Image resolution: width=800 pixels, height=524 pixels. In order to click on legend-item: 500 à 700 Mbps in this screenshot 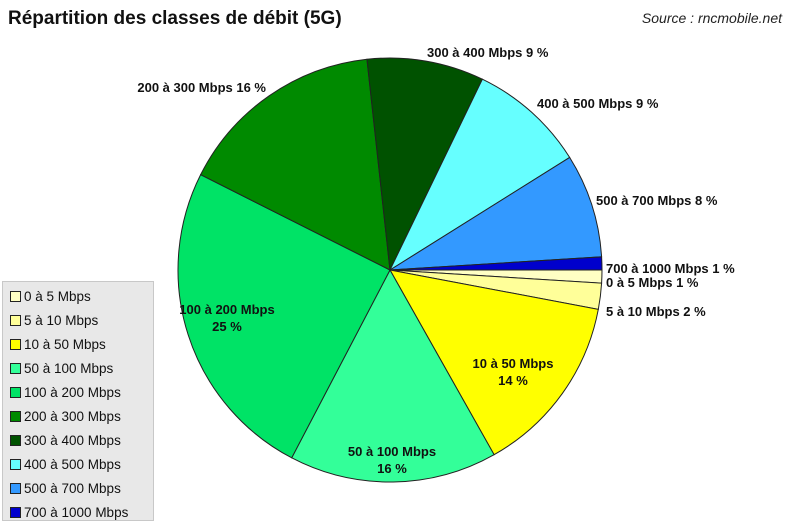, I will do `click(78, 488)`.